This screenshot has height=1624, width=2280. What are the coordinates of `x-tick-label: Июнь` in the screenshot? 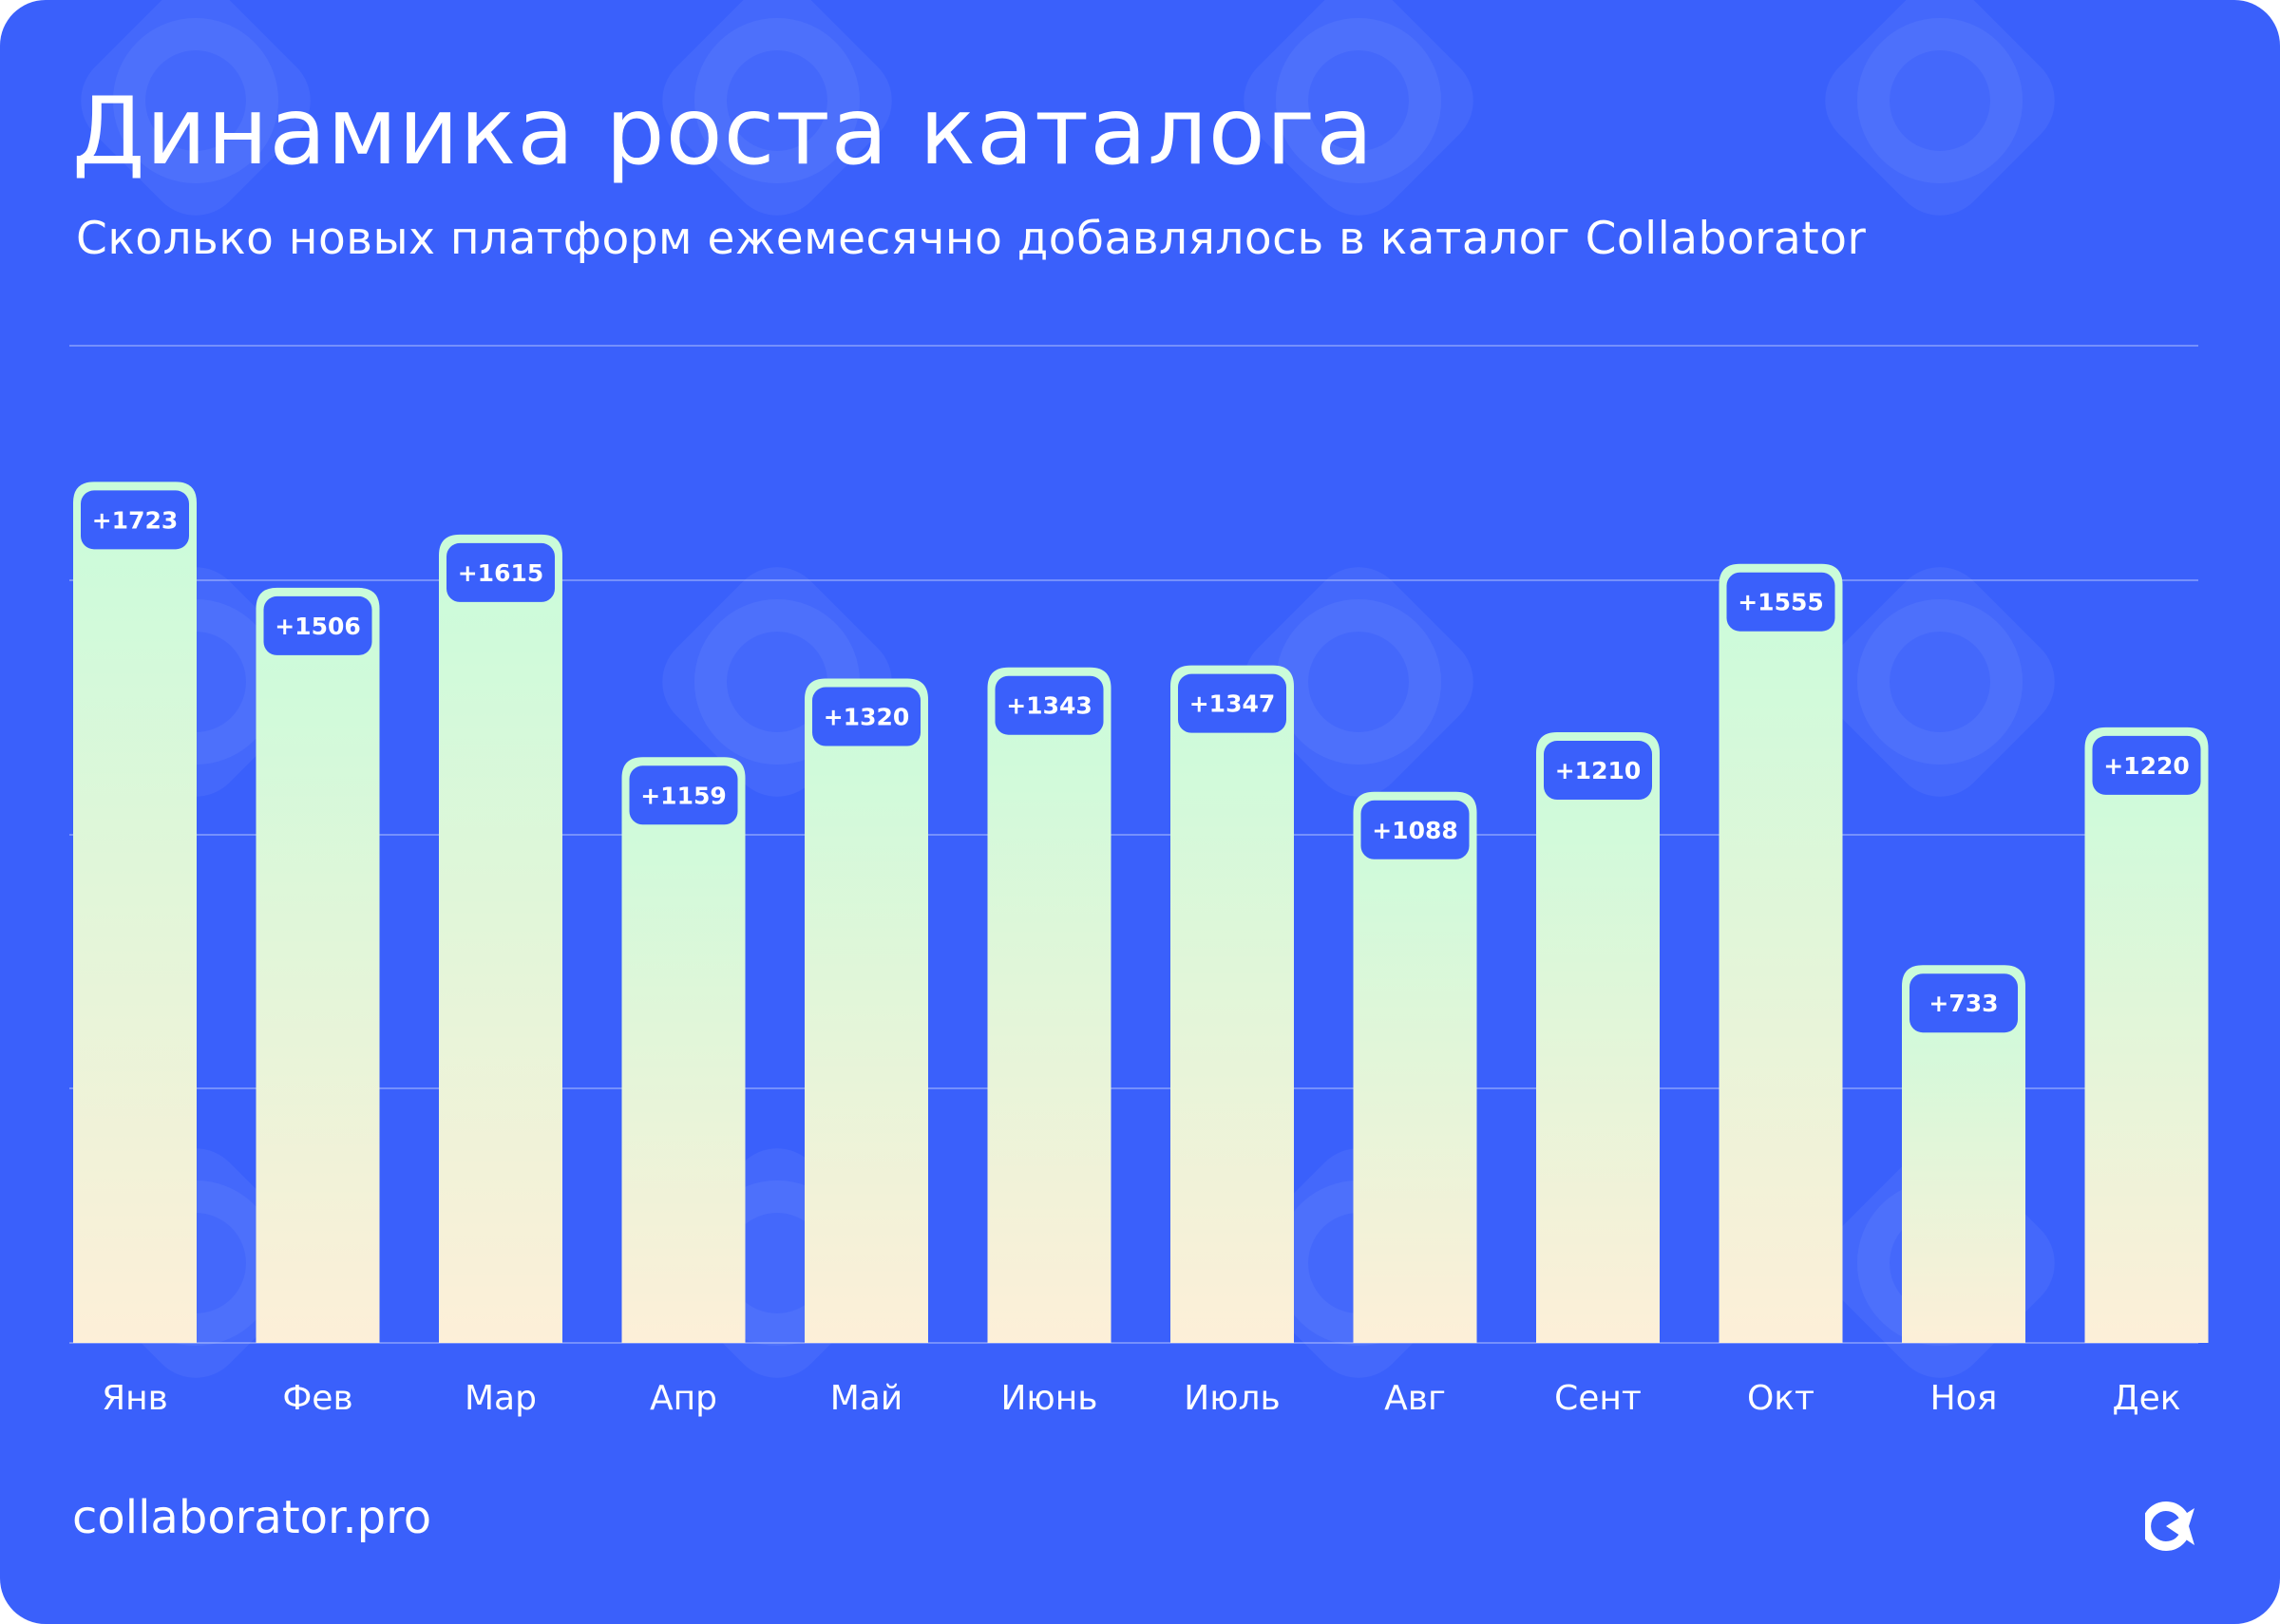 It's located at (1049, 1398).